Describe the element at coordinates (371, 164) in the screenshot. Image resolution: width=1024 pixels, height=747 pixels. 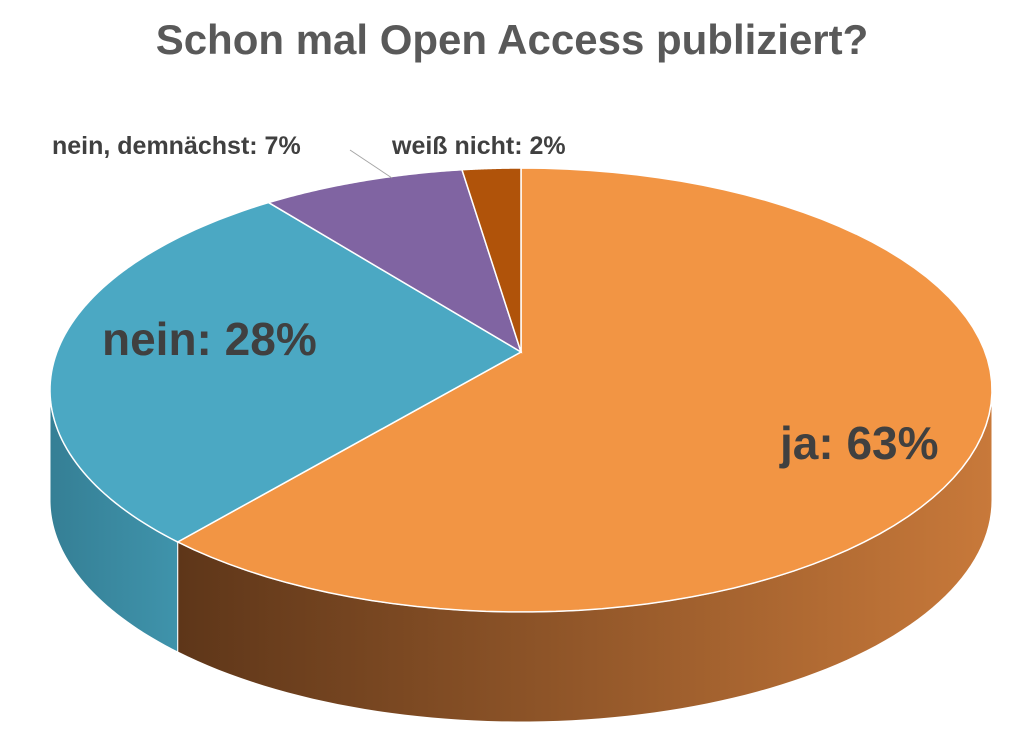
I see `leader-line` at that location.